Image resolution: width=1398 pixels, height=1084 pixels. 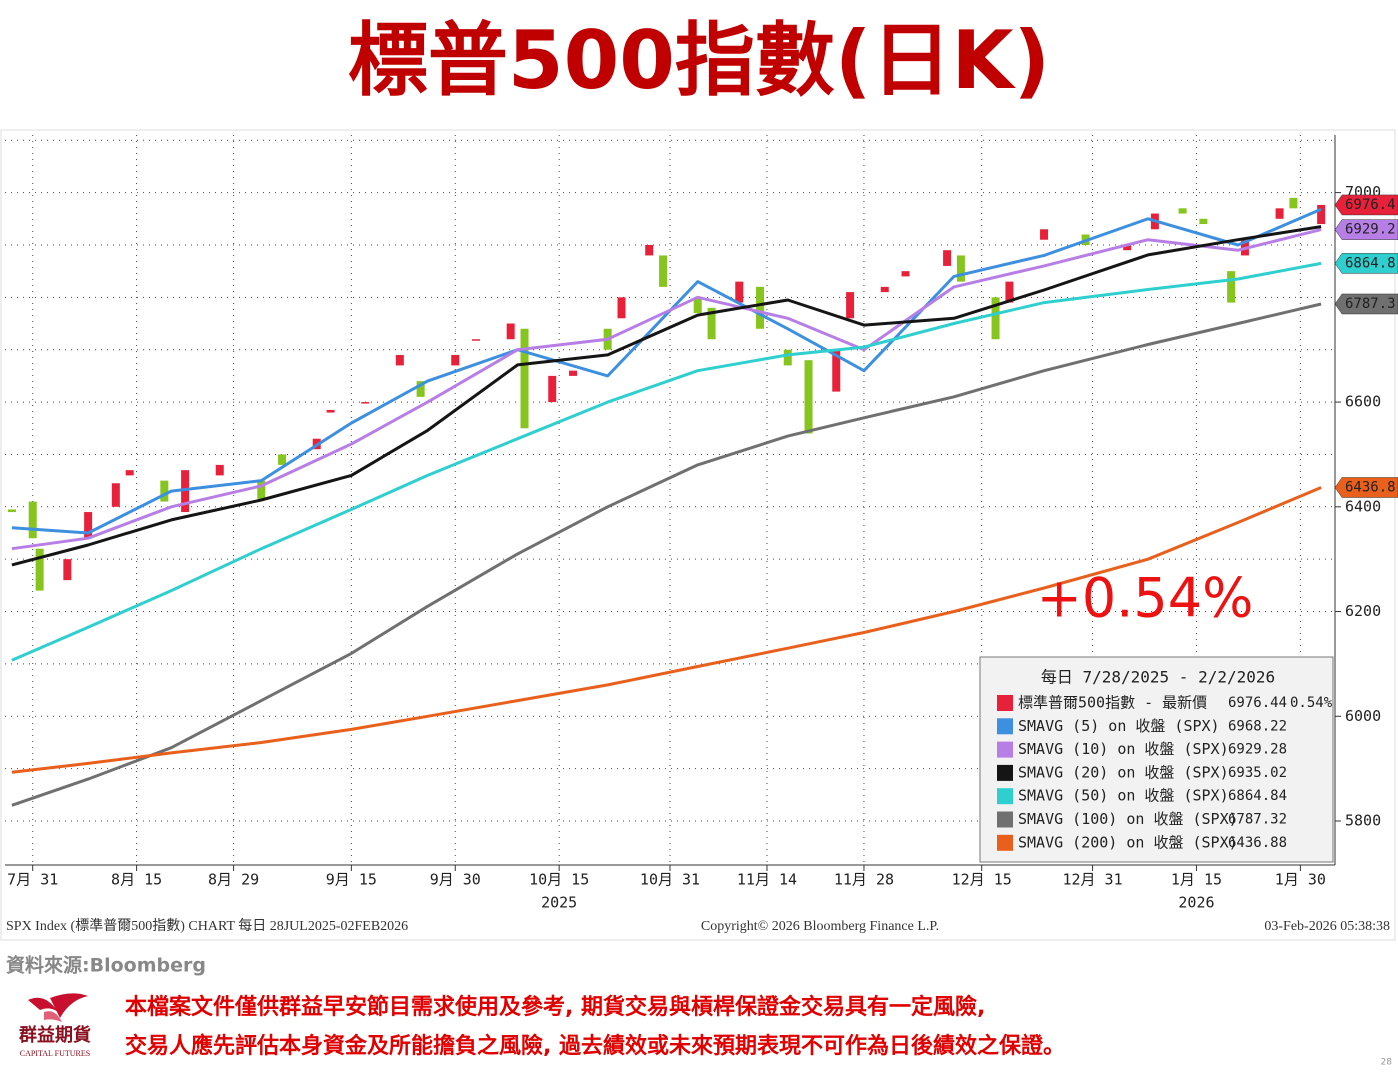 What do you see at coordinates (106, 965) in the screenshot?
I see `source: 資料來源:Bloomberg` at bounding box center [106, 965].